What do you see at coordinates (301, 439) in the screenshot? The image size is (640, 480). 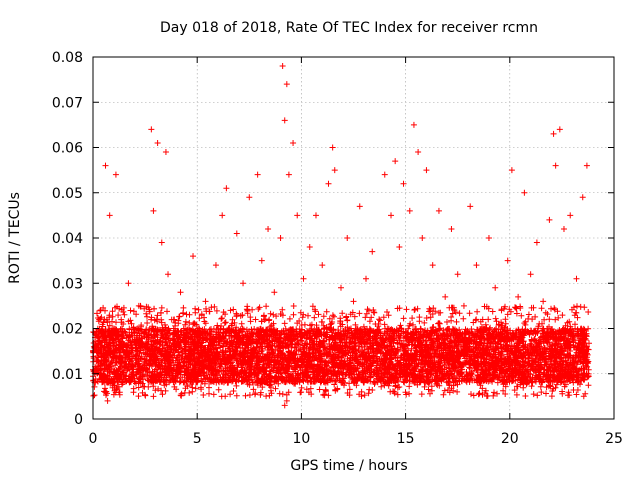 I see `x-tick-label: 10` at bounding box center [301, 439].